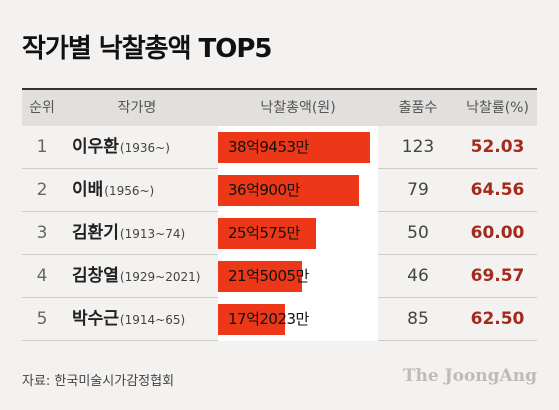 This screenshot has width=559, height=410. What do you see at coordinates (497, 108) in the screenshot?
I see `header-rate: 낙찰률(%)` at bounding box center [497, 108].